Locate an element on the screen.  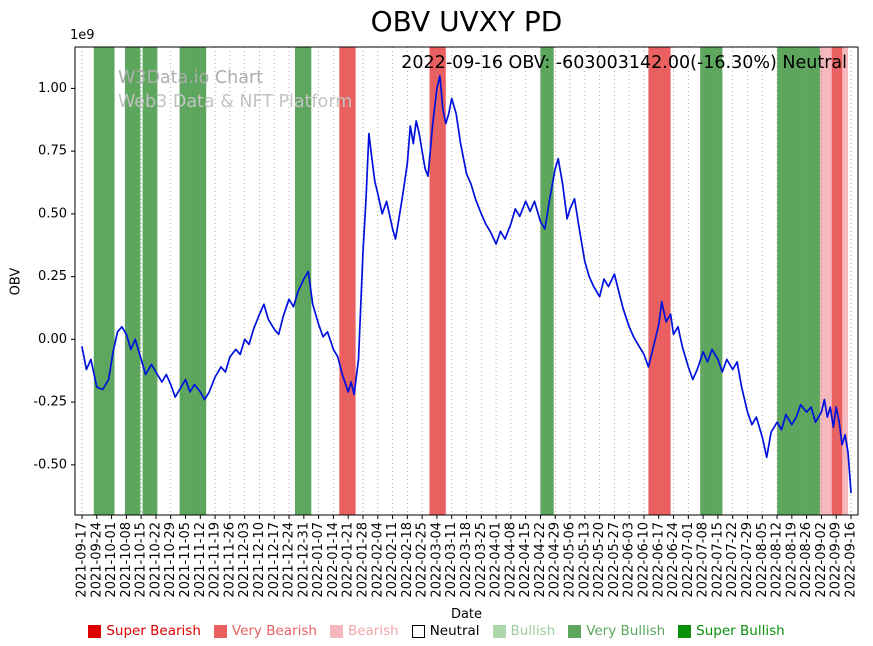
x-tick-label: 2021-09-24 is located at coordinates (96, 560).